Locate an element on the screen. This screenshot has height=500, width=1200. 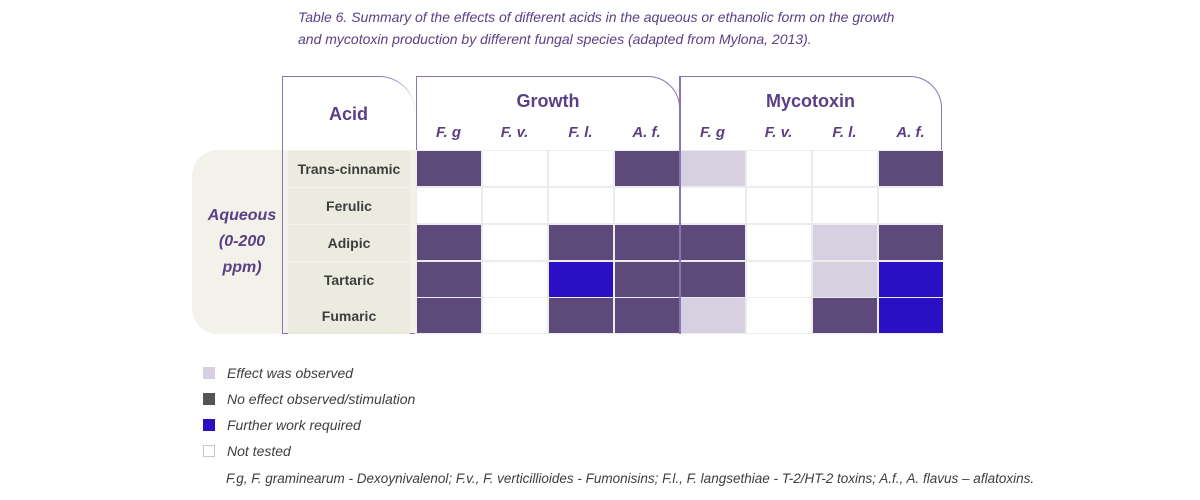
row-label-ferulic: Ferulic is located at coordinates (349, 206).